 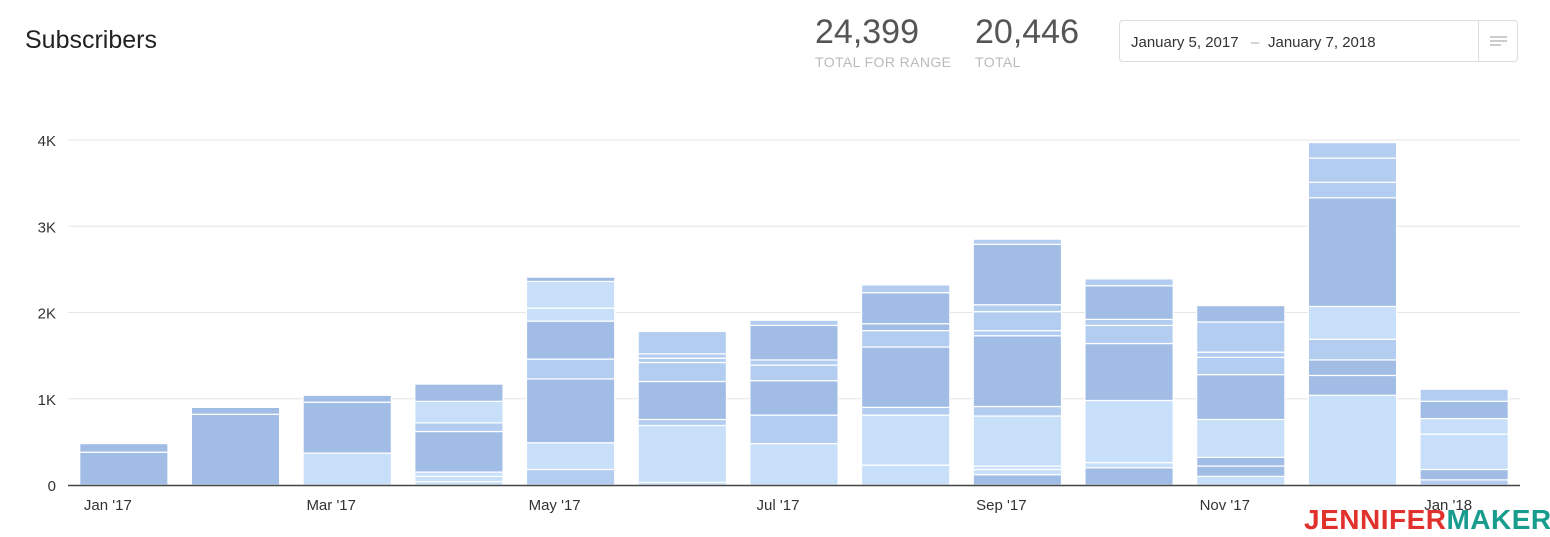 I want to click on y-tick-label: 0, so click(x=52, y=486).